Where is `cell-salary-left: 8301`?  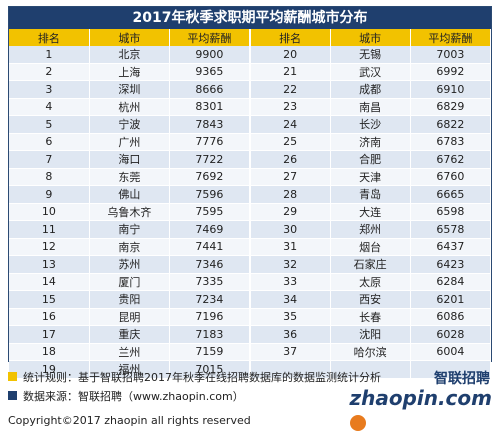
cell-salary-left: 8301 is located at coordinates (210, 107).